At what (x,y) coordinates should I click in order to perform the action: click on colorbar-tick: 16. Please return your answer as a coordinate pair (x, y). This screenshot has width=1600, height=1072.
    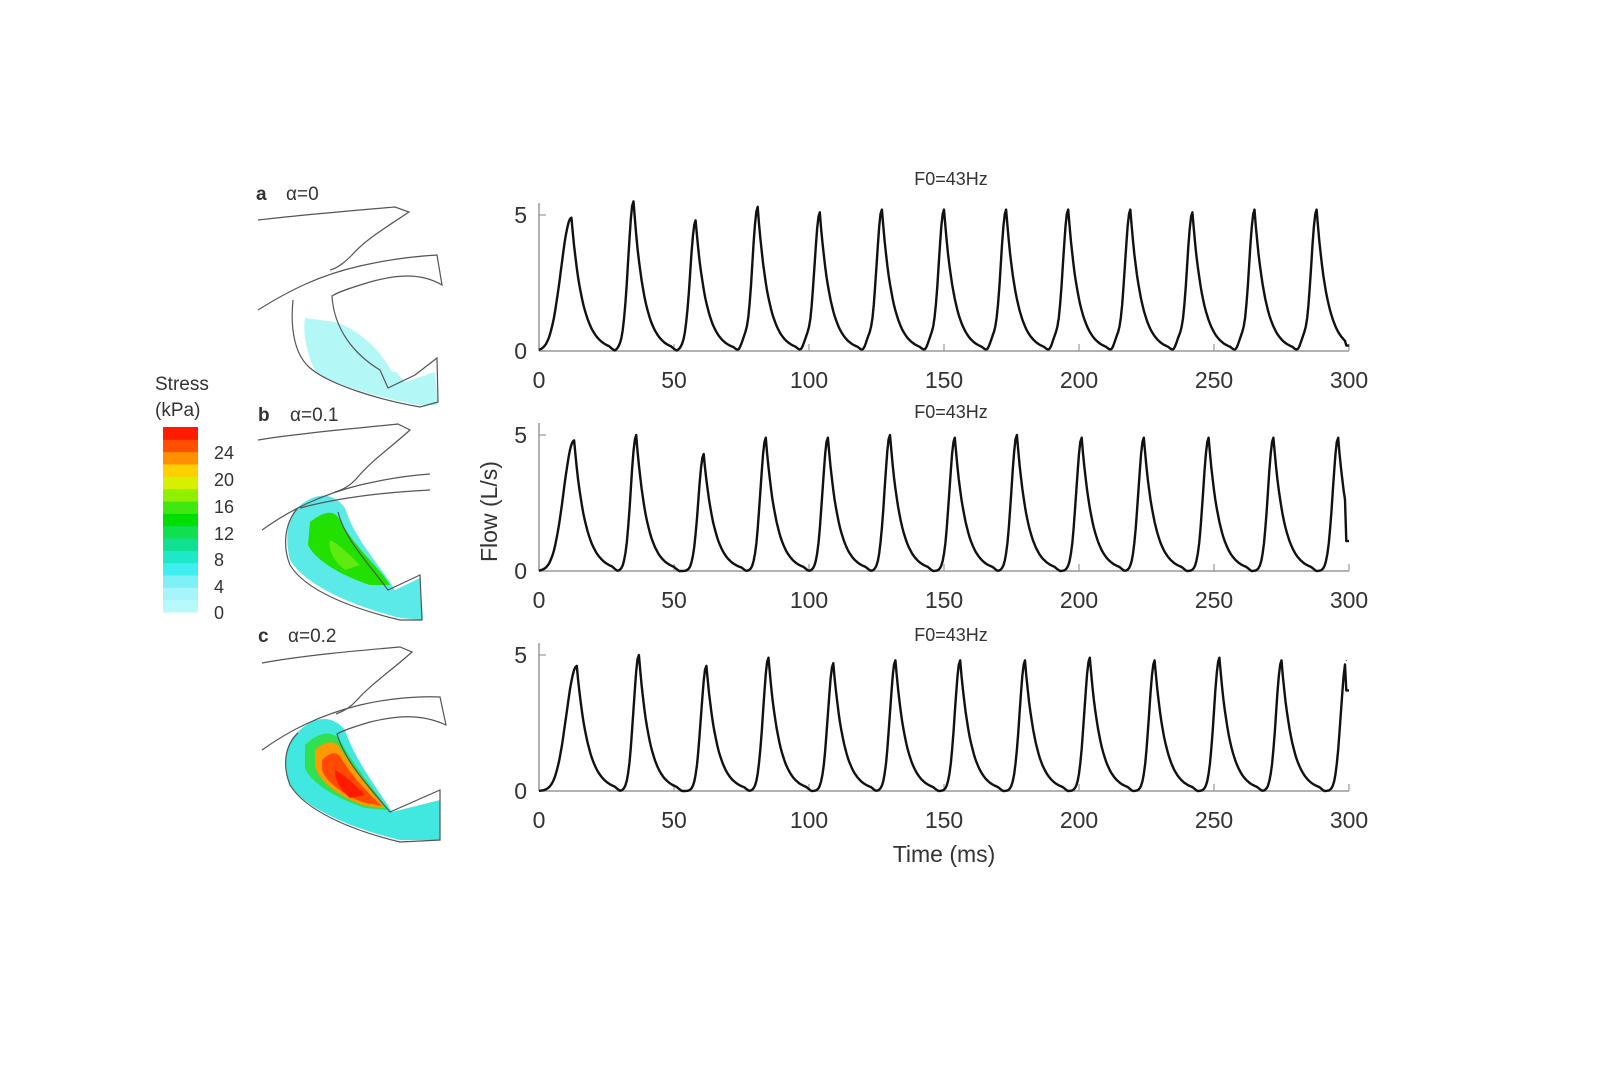
    Looking at the image, I should click on (224, 507).